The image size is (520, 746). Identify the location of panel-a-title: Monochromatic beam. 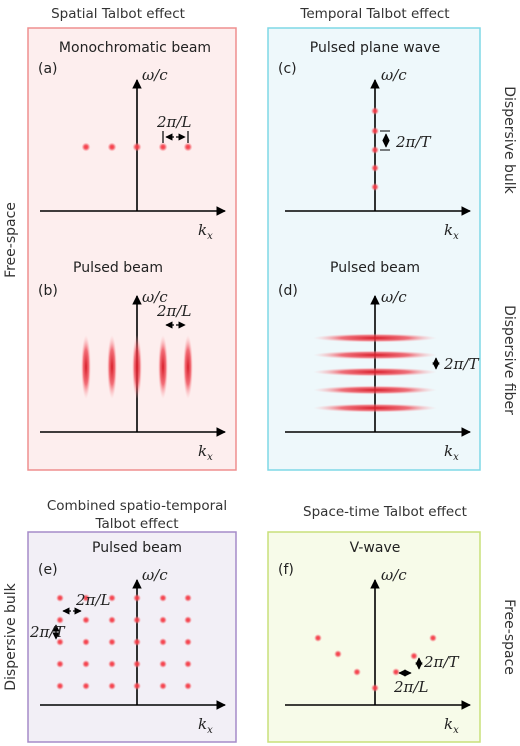
(135, 48).